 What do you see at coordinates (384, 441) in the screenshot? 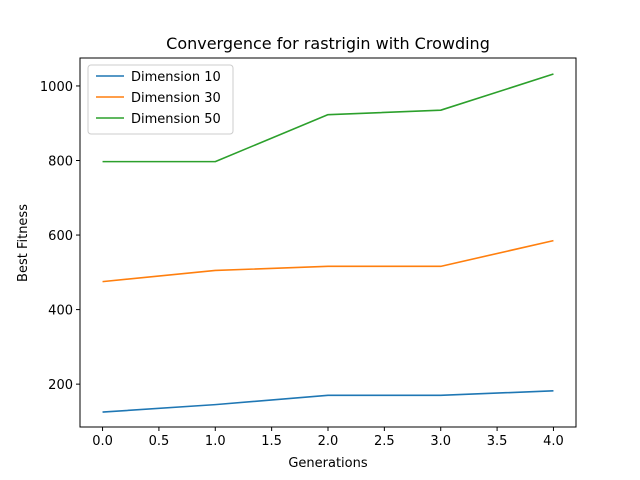
I see `x-tick-label: 2.5` at bounding box center [384, 441].